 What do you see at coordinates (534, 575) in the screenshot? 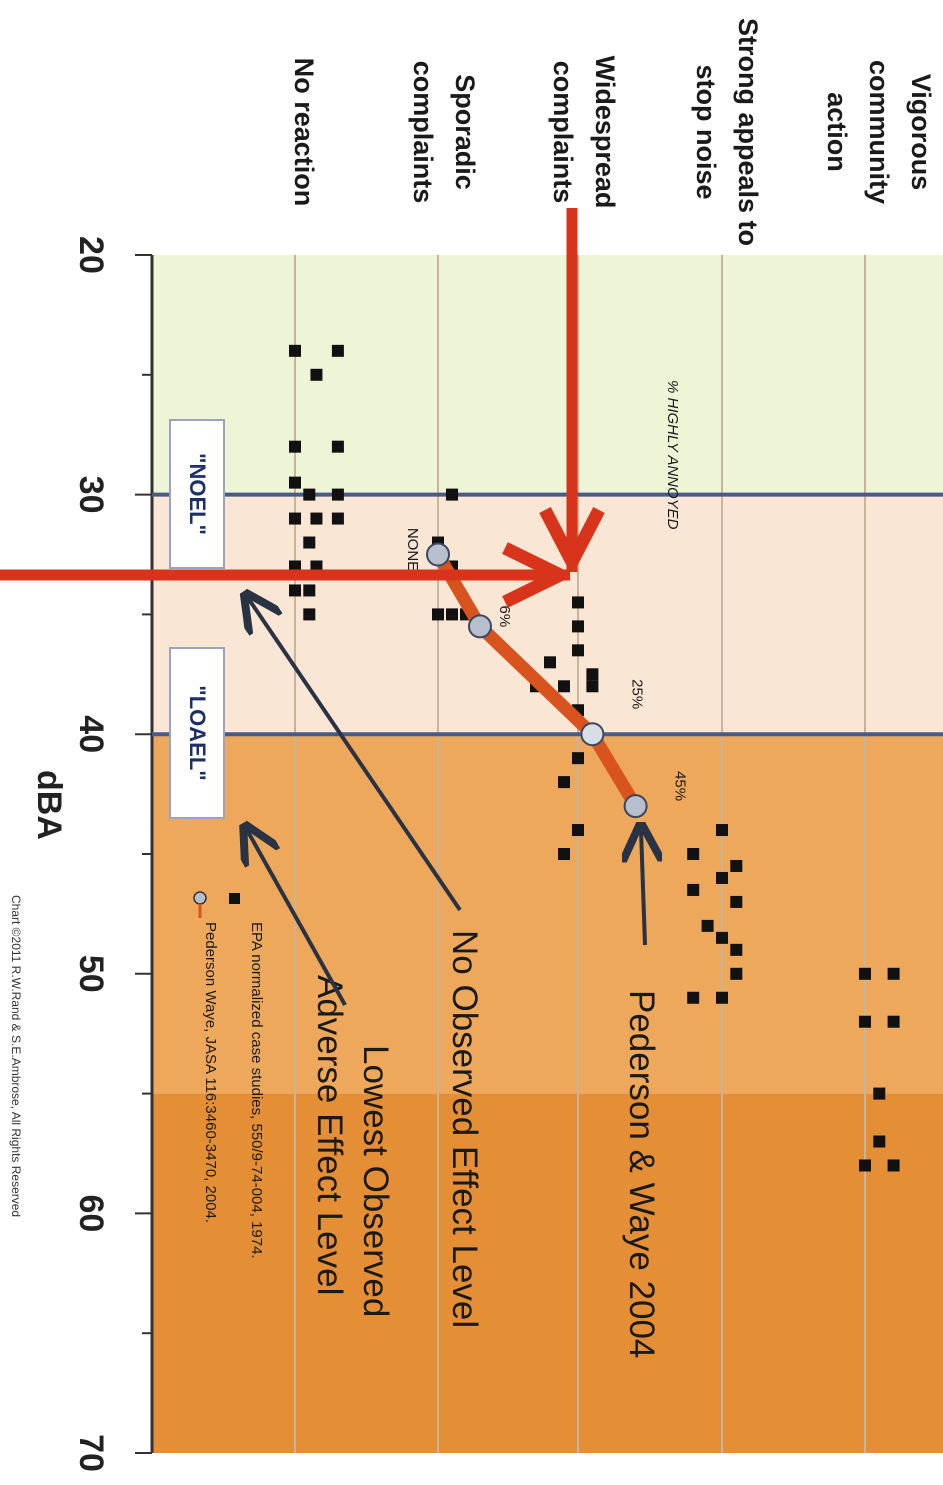
I see `red-horizontal-arrowhead` at bounding box center [534, 575].